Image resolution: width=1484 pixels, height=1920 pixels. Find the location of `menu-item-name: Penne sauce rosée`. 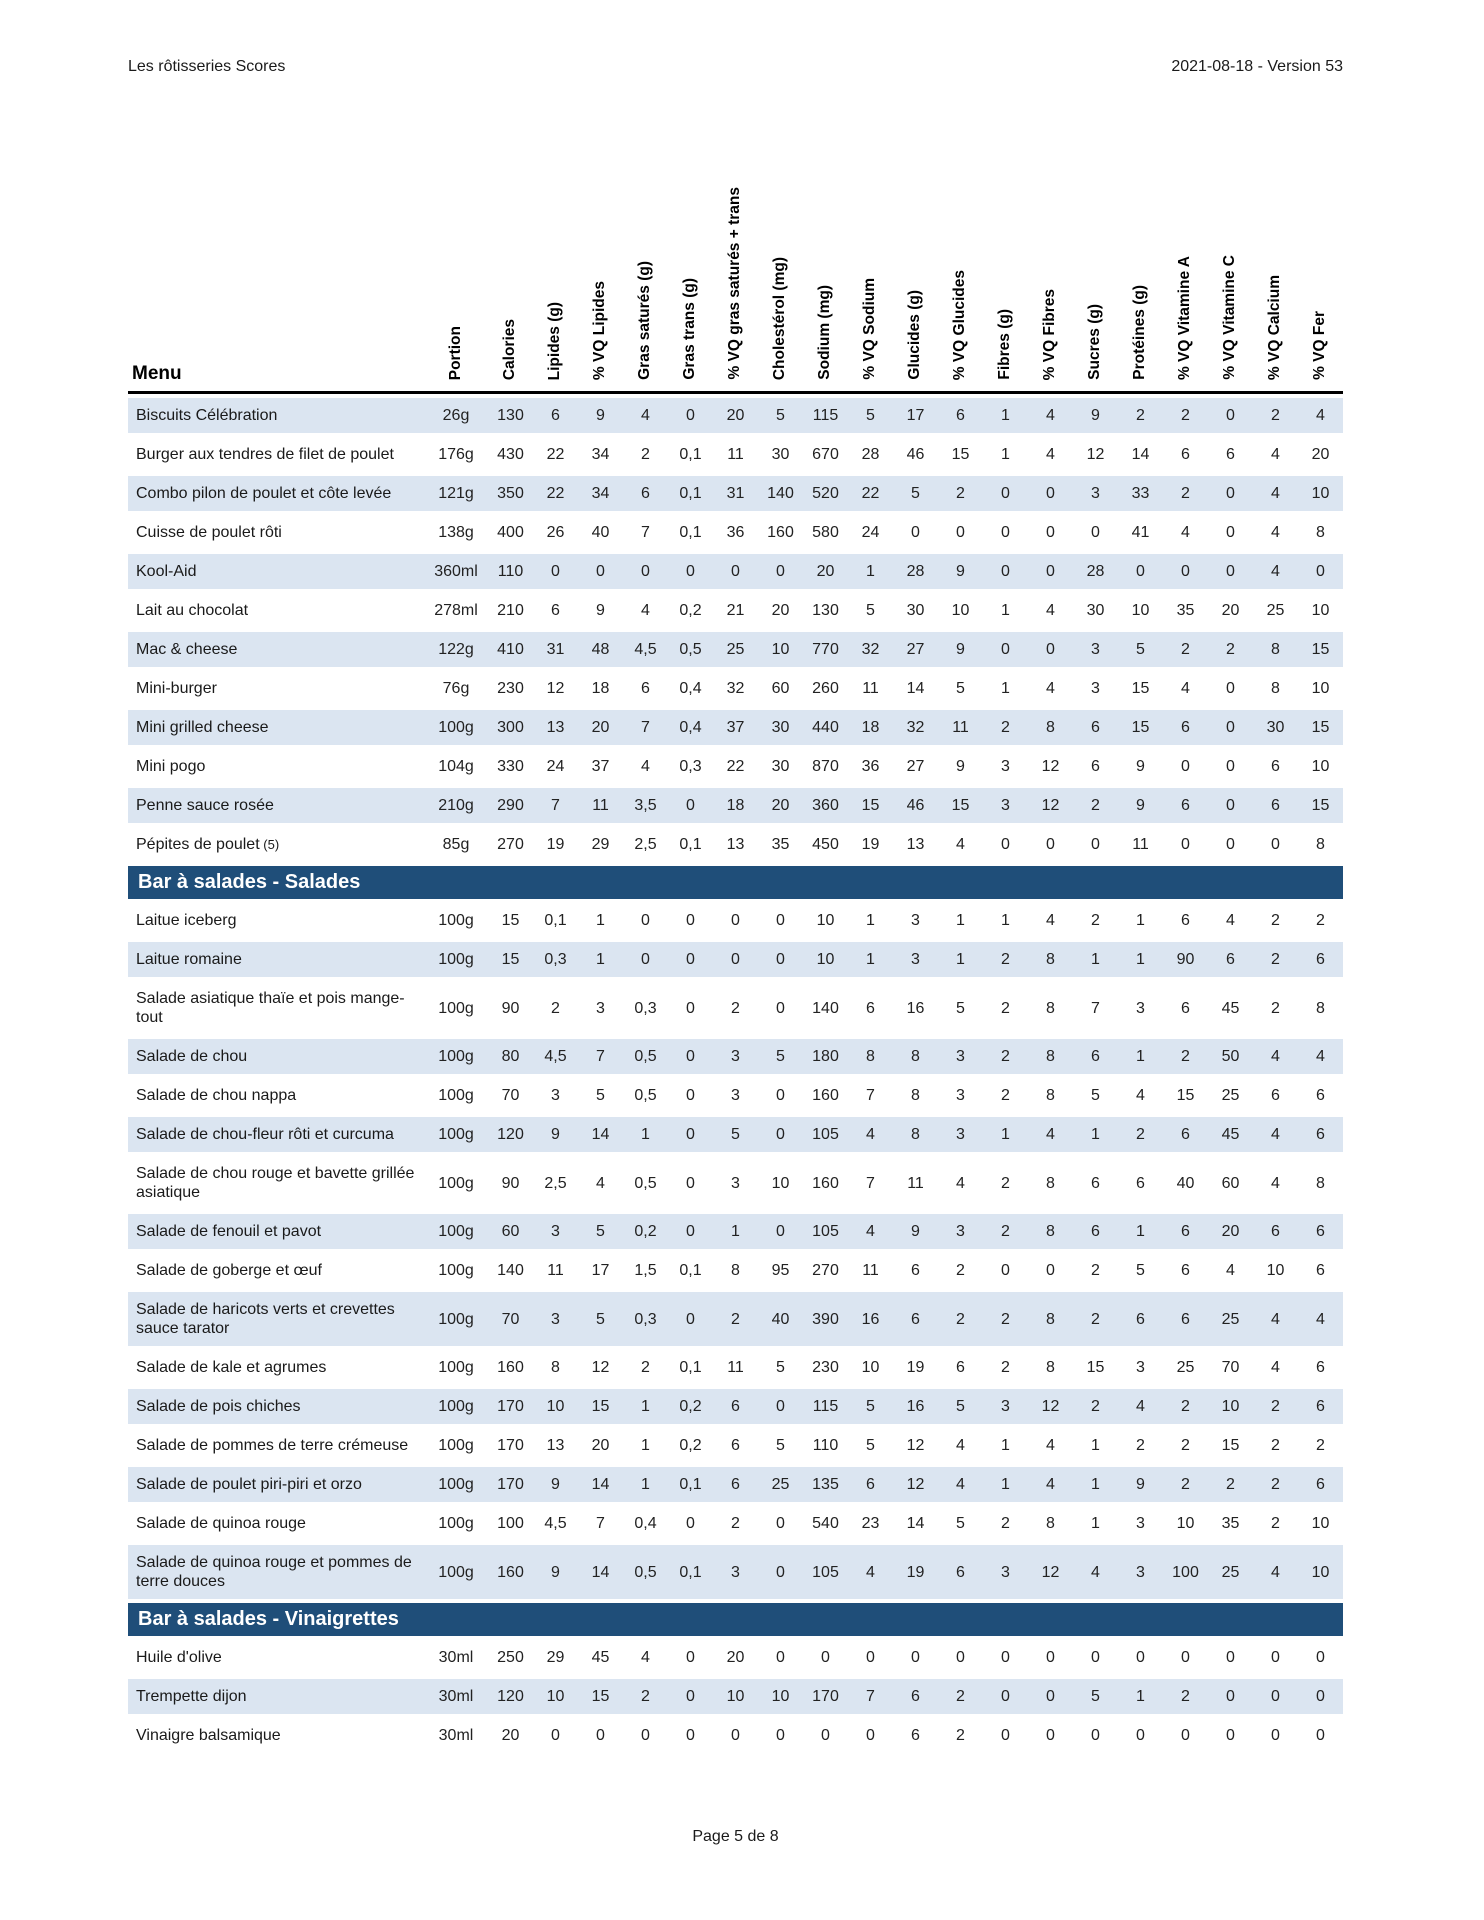

menu-item-name: Penne sauce rosée is located at coordinates (276, 805).